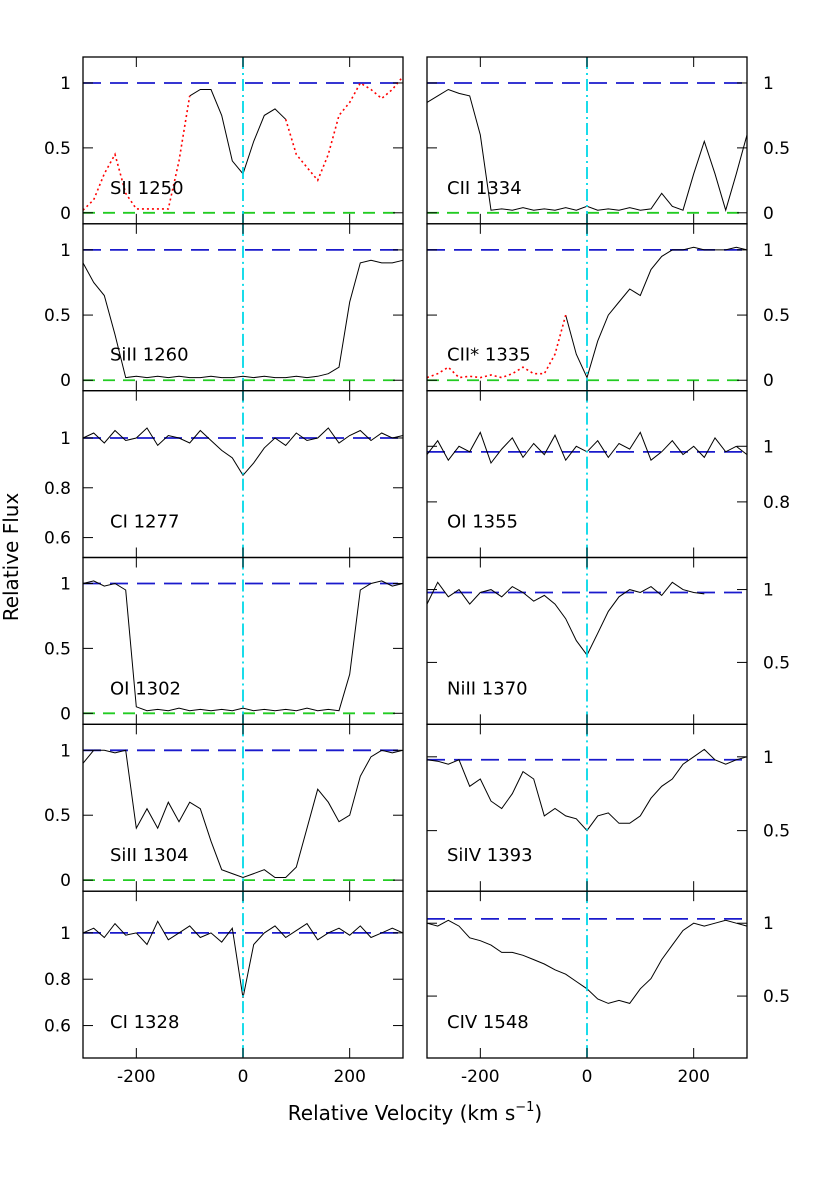  I want to click on x-axis-label: Relative Velocity (km s−1), so click(415, 1112).